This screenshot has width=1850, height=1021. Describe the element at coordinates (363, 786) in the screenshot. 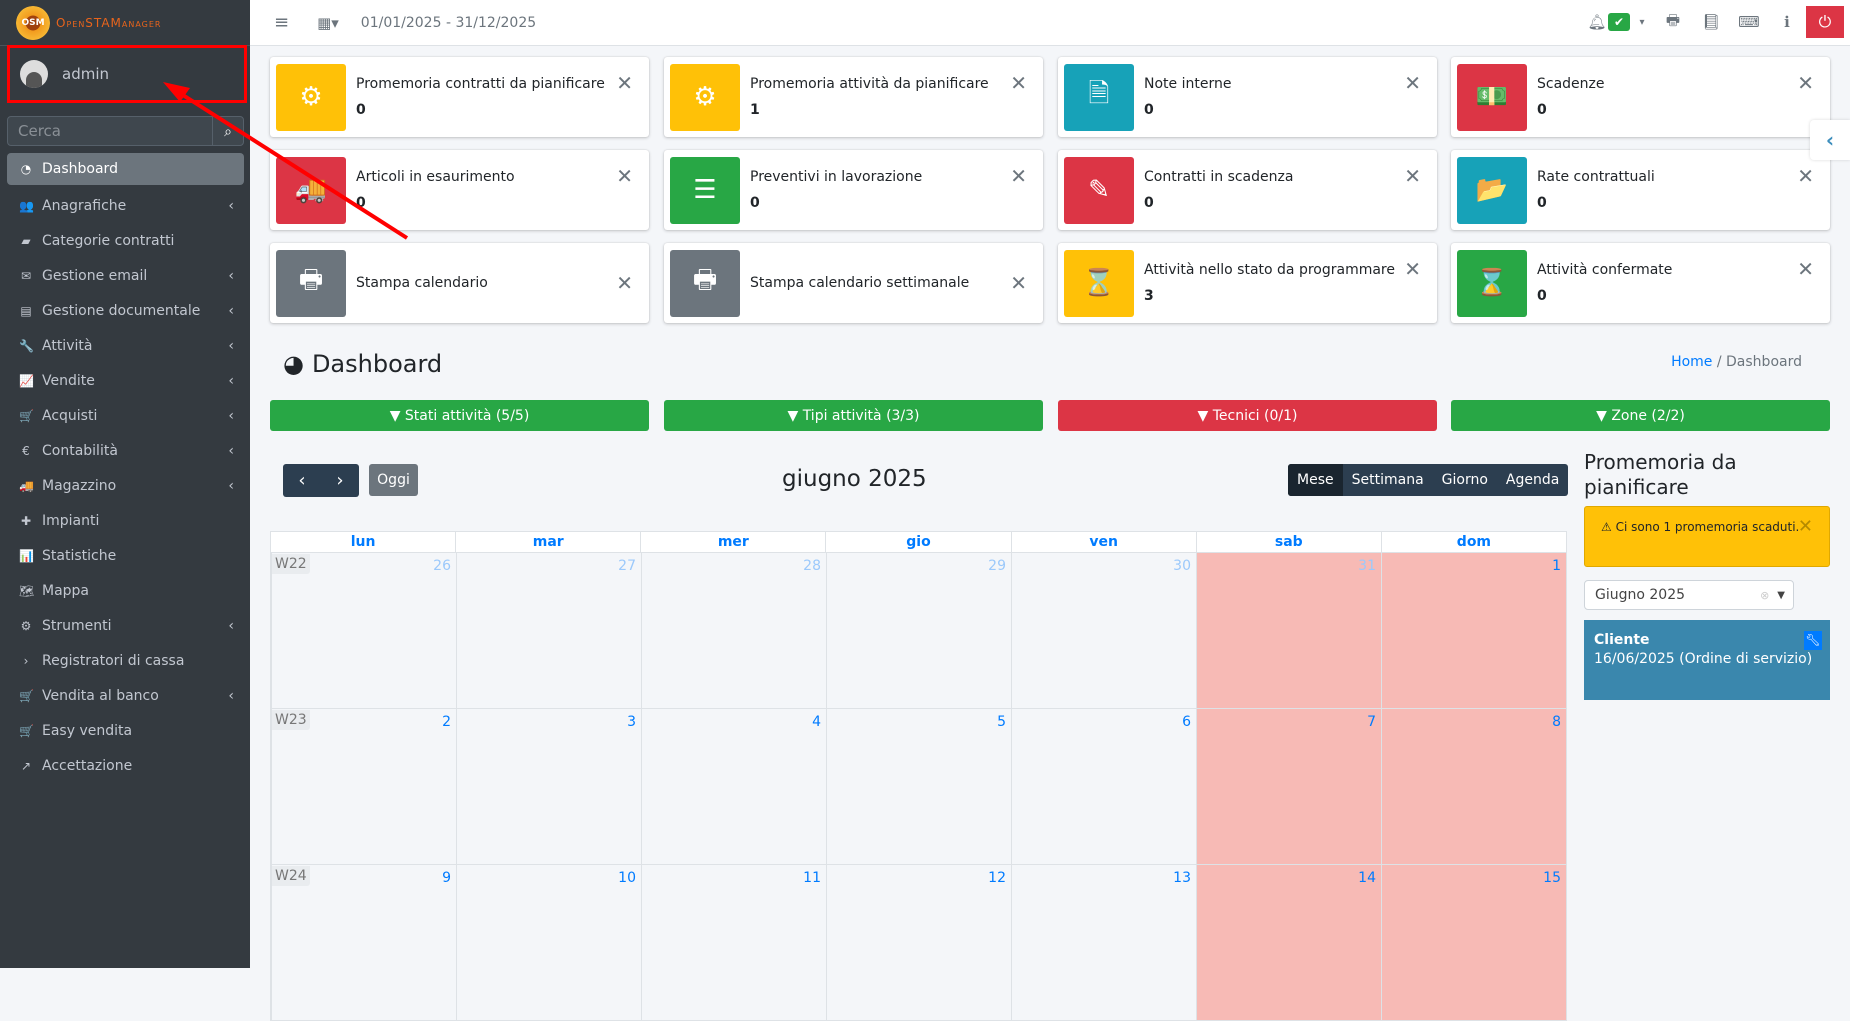

I see `calendar-day: 2` at that location.